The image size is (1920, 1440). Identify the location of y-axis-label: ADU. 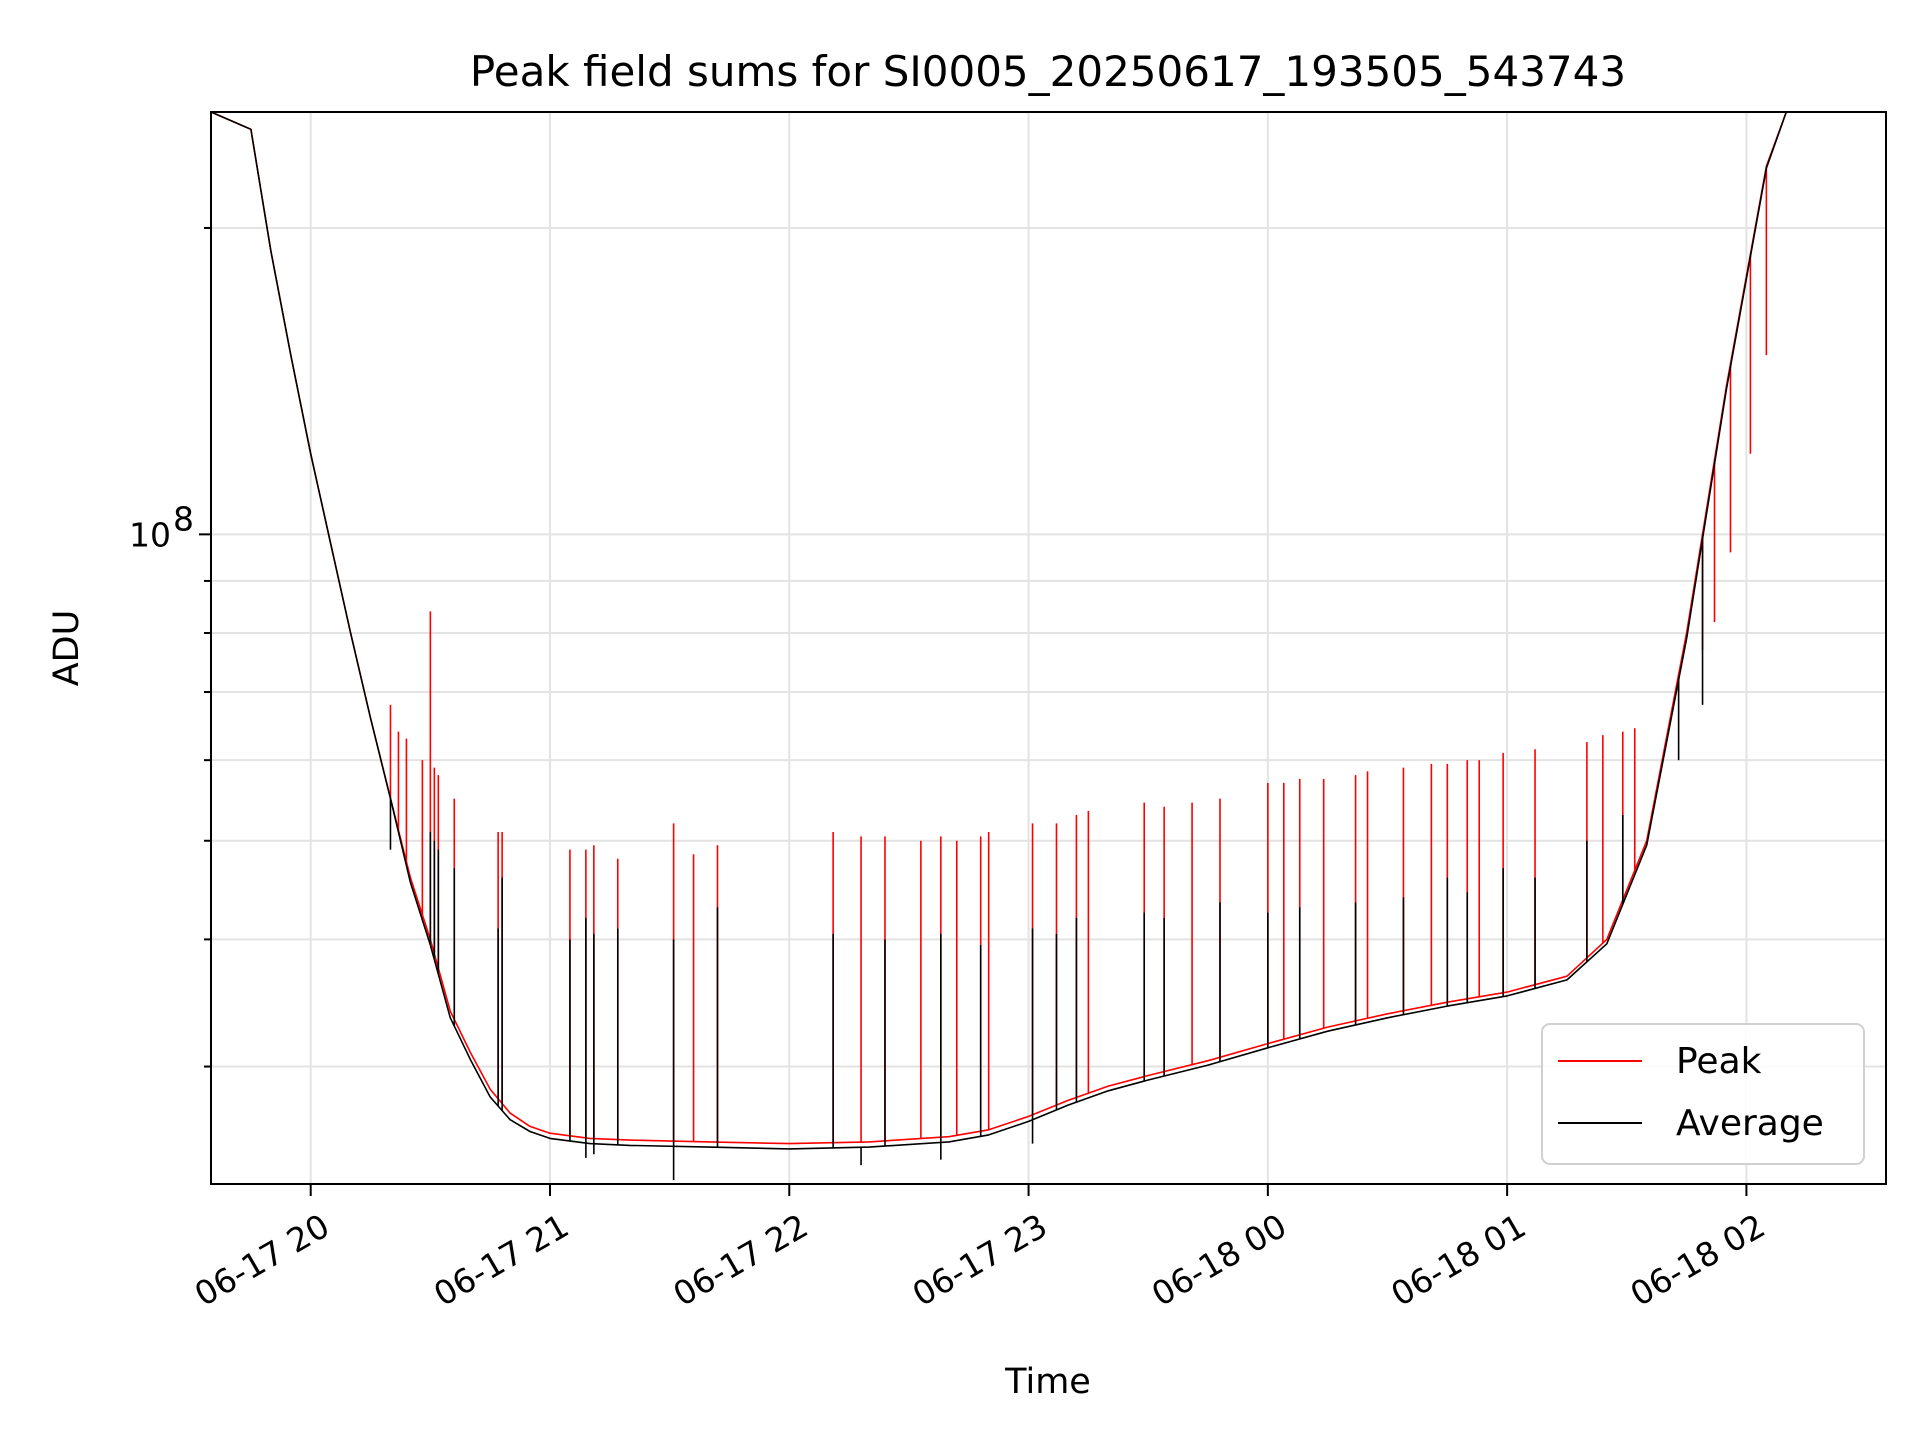
(67, 648).